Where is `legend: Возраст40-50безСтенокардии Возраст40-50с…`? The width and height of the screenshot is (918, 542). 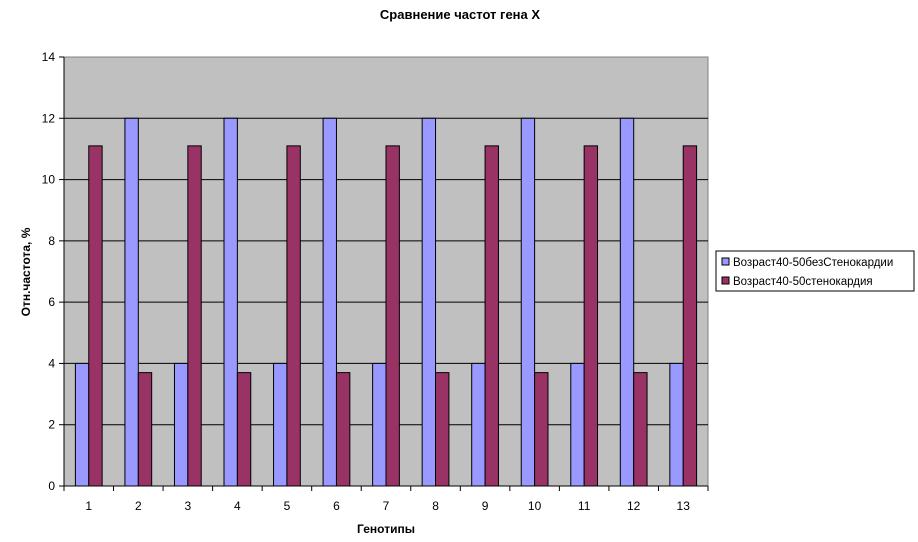 legend: Возраст40-50безСтенокардии Возраст40-50с… is located at coordinates (815, 271).